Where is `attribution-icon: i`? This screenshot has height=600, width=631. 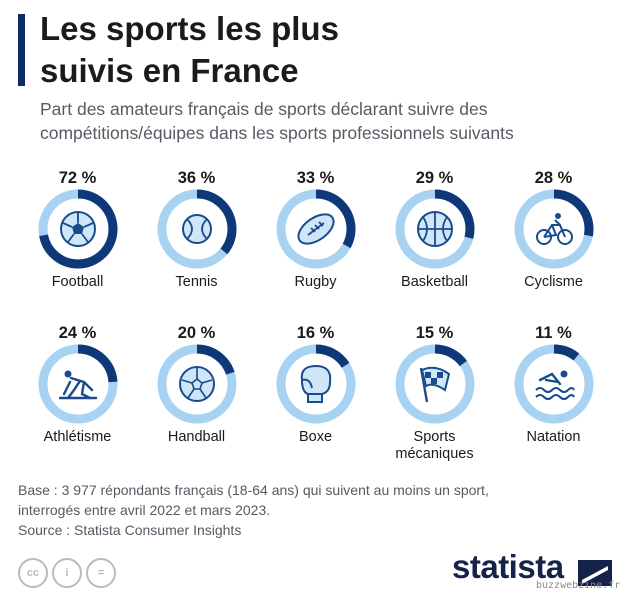 attribution-icon: i is located at coordinates (67, 573).